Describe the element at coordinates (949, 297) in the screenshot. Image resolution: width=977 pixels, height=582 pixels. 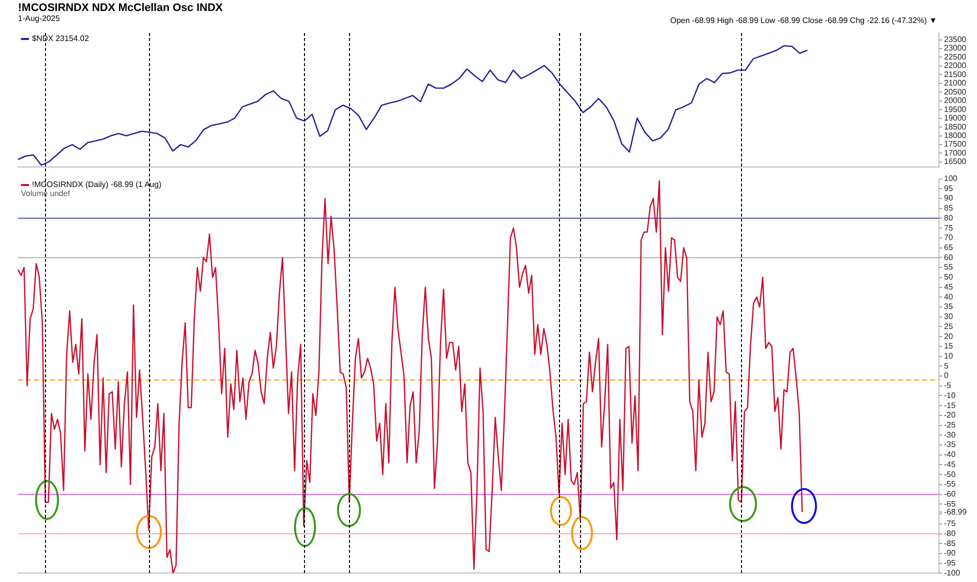
I see `y-tick-label: 40` at that location.